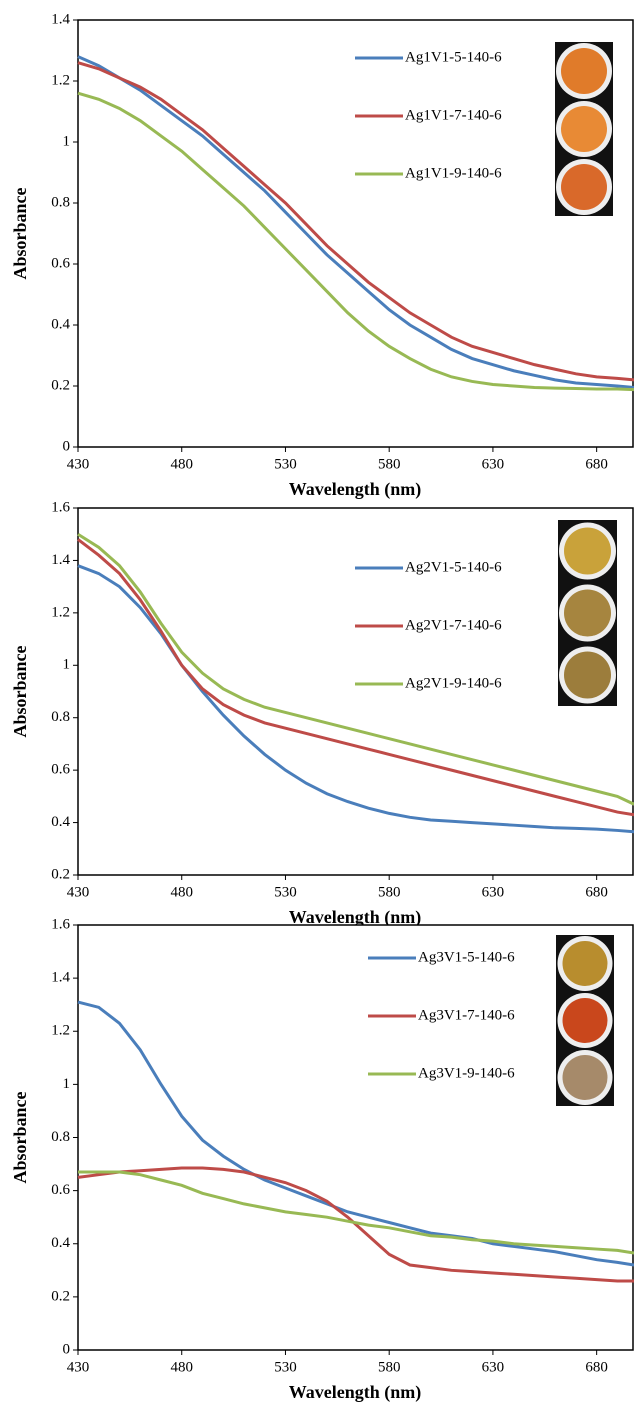  I want to click on legend-label: Ag3V1-5-140-6, so click(466, 957).